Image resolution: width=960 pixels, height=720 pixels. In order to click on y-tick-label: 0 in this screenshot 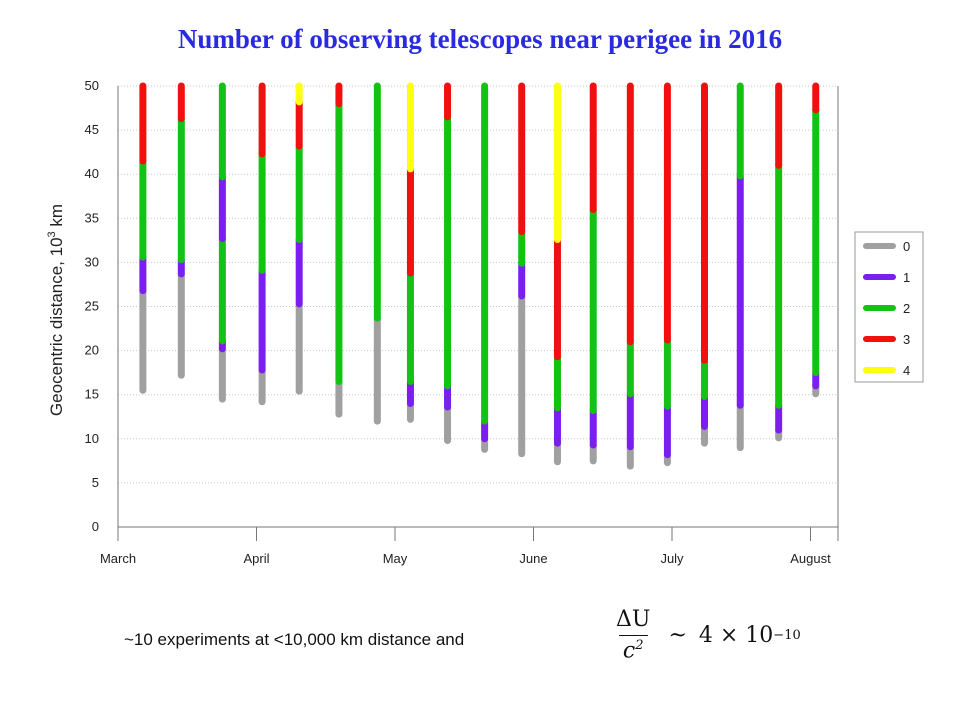, I will do `click(95, 526)`.